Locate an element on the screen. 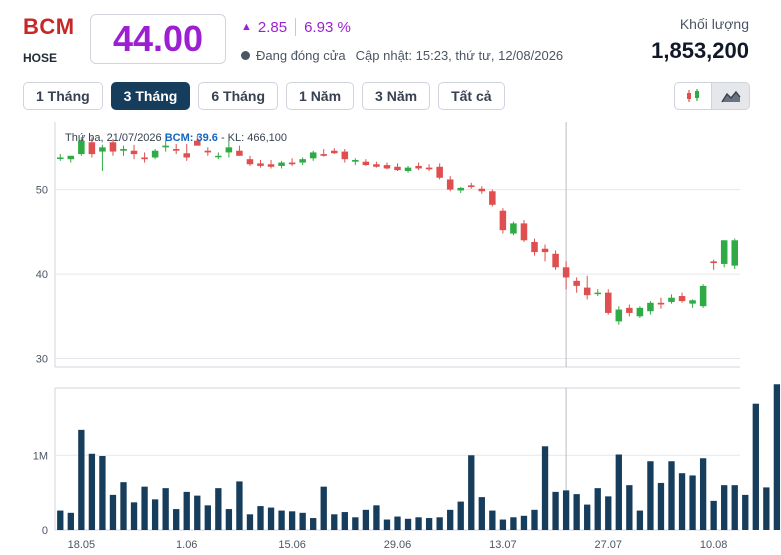  chart-type-switcher is located at coordinates (712, 96).